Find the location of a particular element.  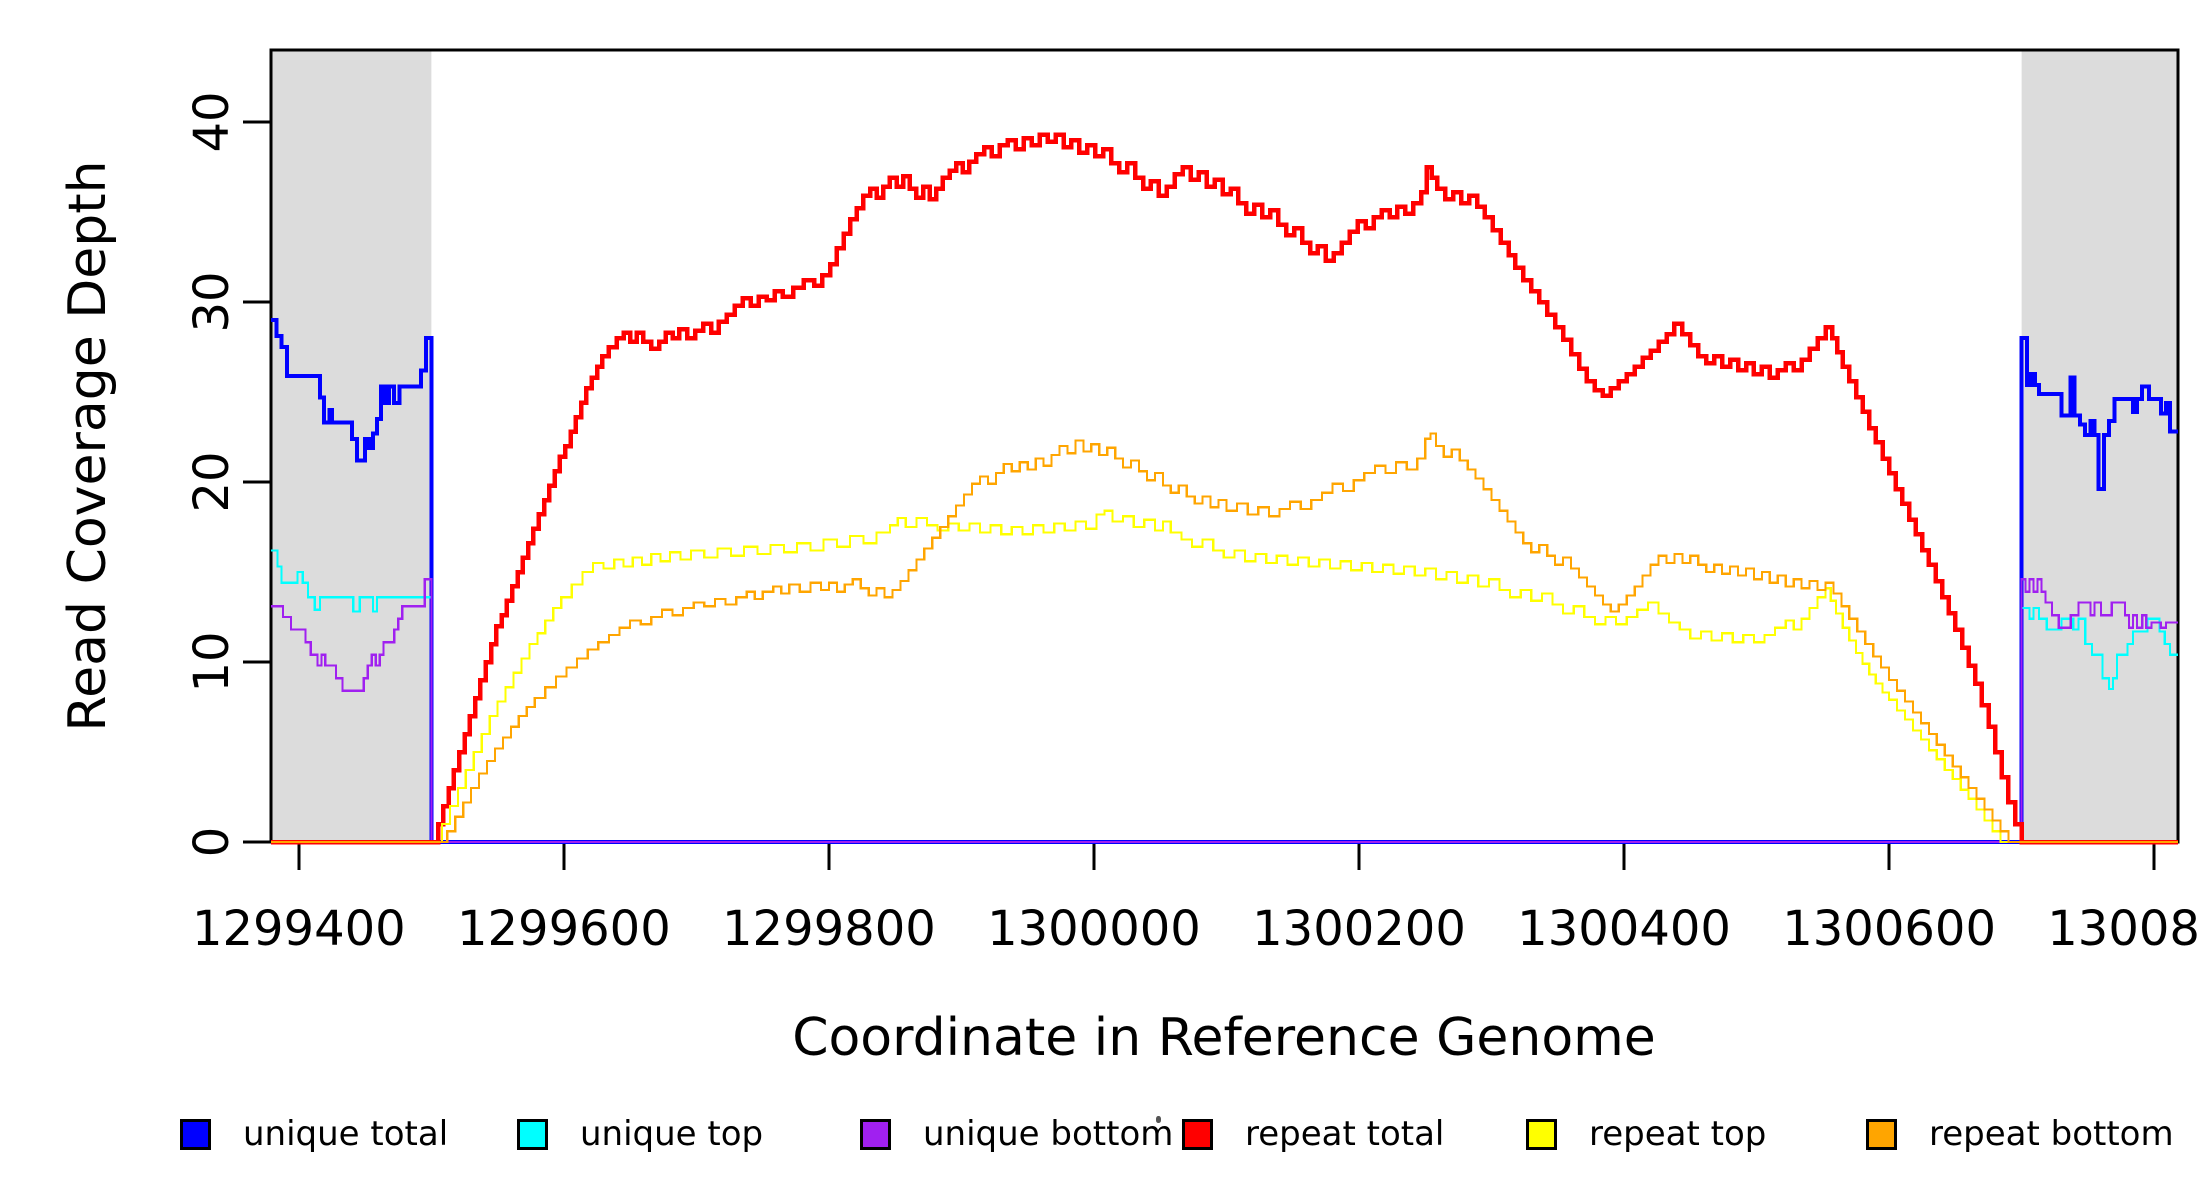

y-tick-label: 10 is located at coordinates (212, 661).